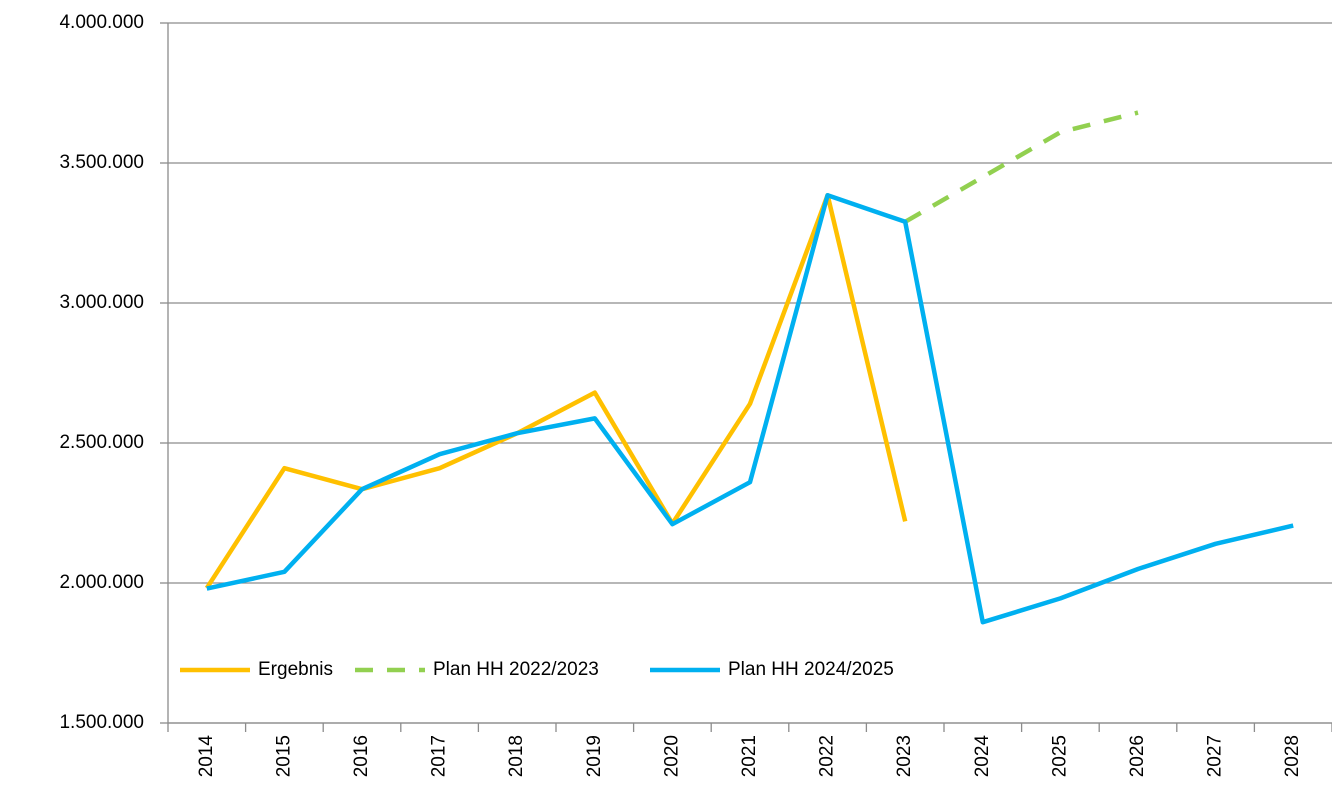 This screenshot has height=793, width=1332. I want to click on x-tick-label: 2014, so click(206, 756).